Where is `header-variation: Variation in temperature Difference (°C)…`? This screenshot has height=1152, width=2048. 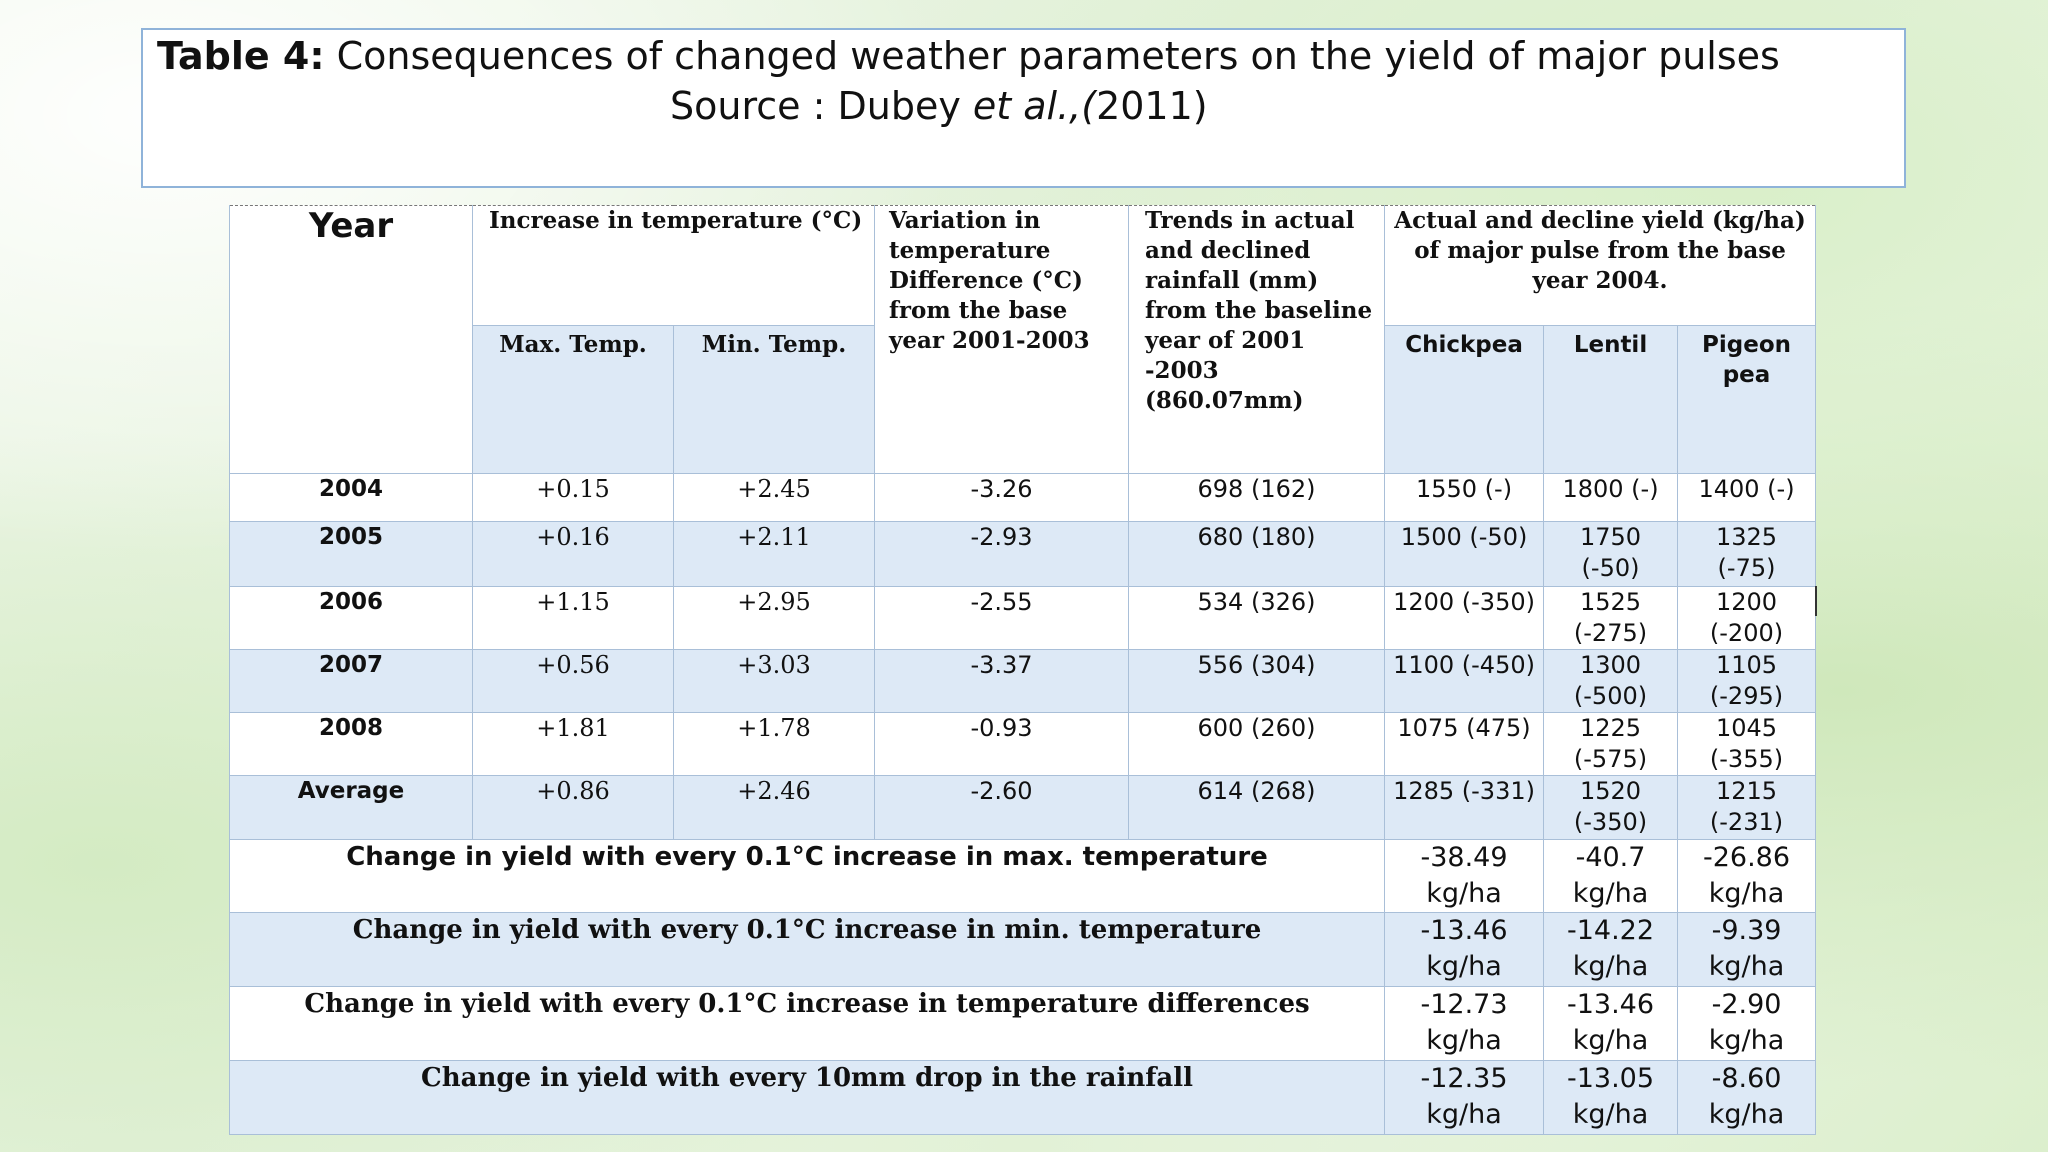
header-variation: Variation in temperature Difference (°C)… is located at coordinates (1002, 339).